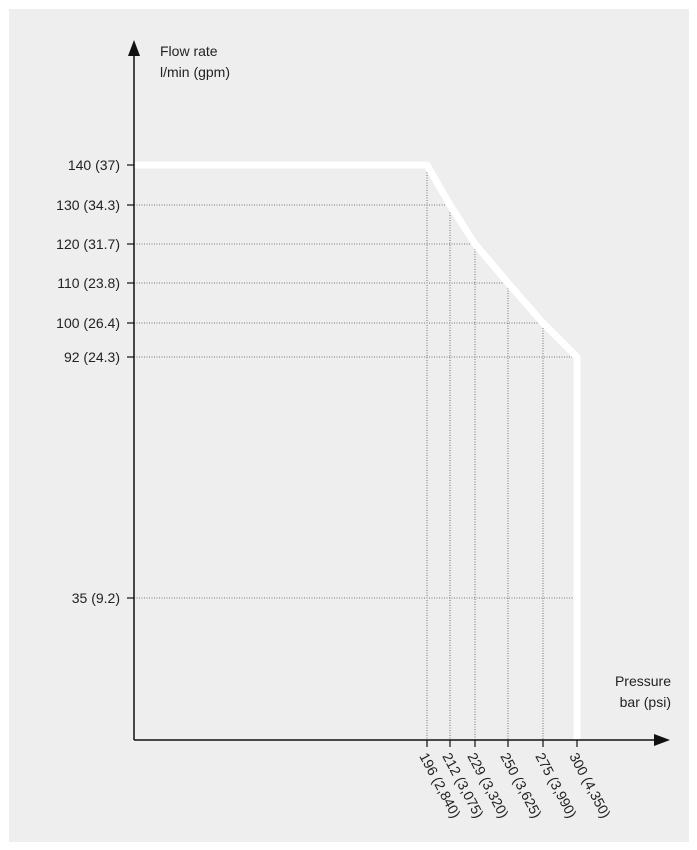 This screenshot has width=697, height=850. Describe the element at coordinates (88, 323) in the screenshot. I see `y-tick-label: 100 (26.4)` at that location.